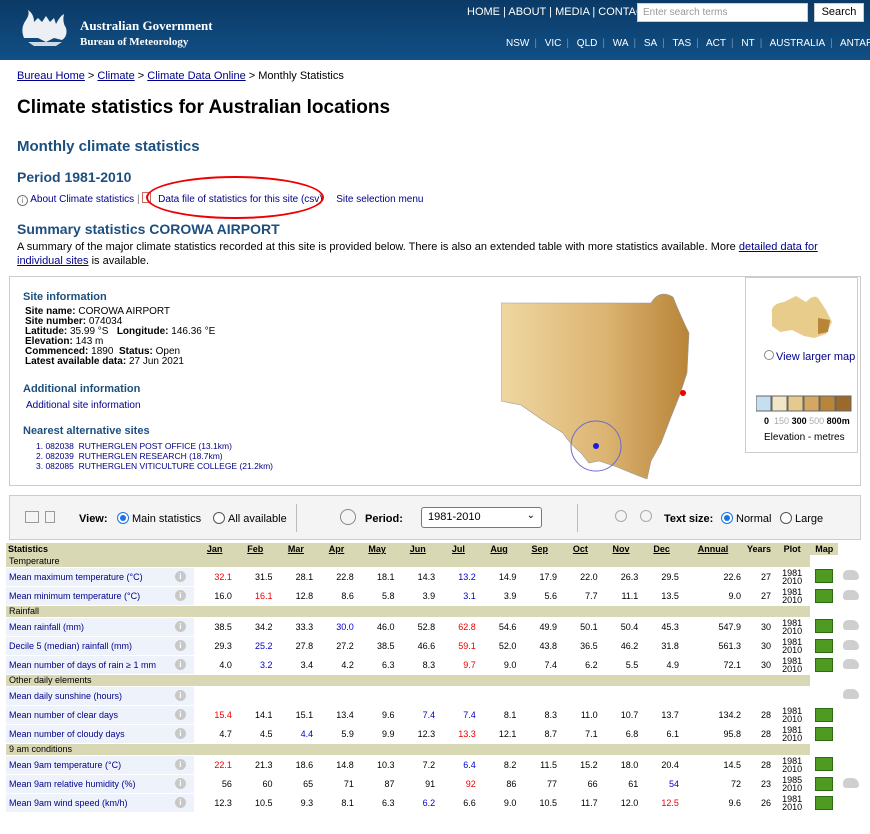 This screenshot has width=870, height=834. I want to click on nav-nsw: NSW, so click(518, 43).